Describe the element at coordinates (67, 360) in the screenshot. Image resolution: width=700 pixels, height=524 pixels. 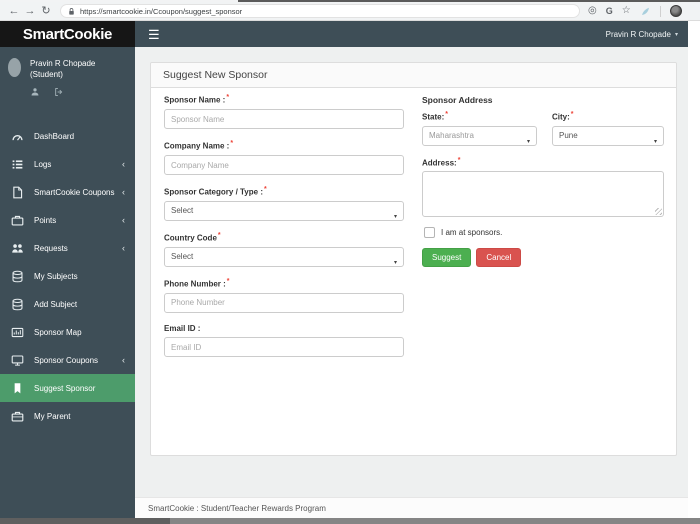
I see `sidebar-item-sponsor-coupons: Sponsor Coupons ‹` at that location.